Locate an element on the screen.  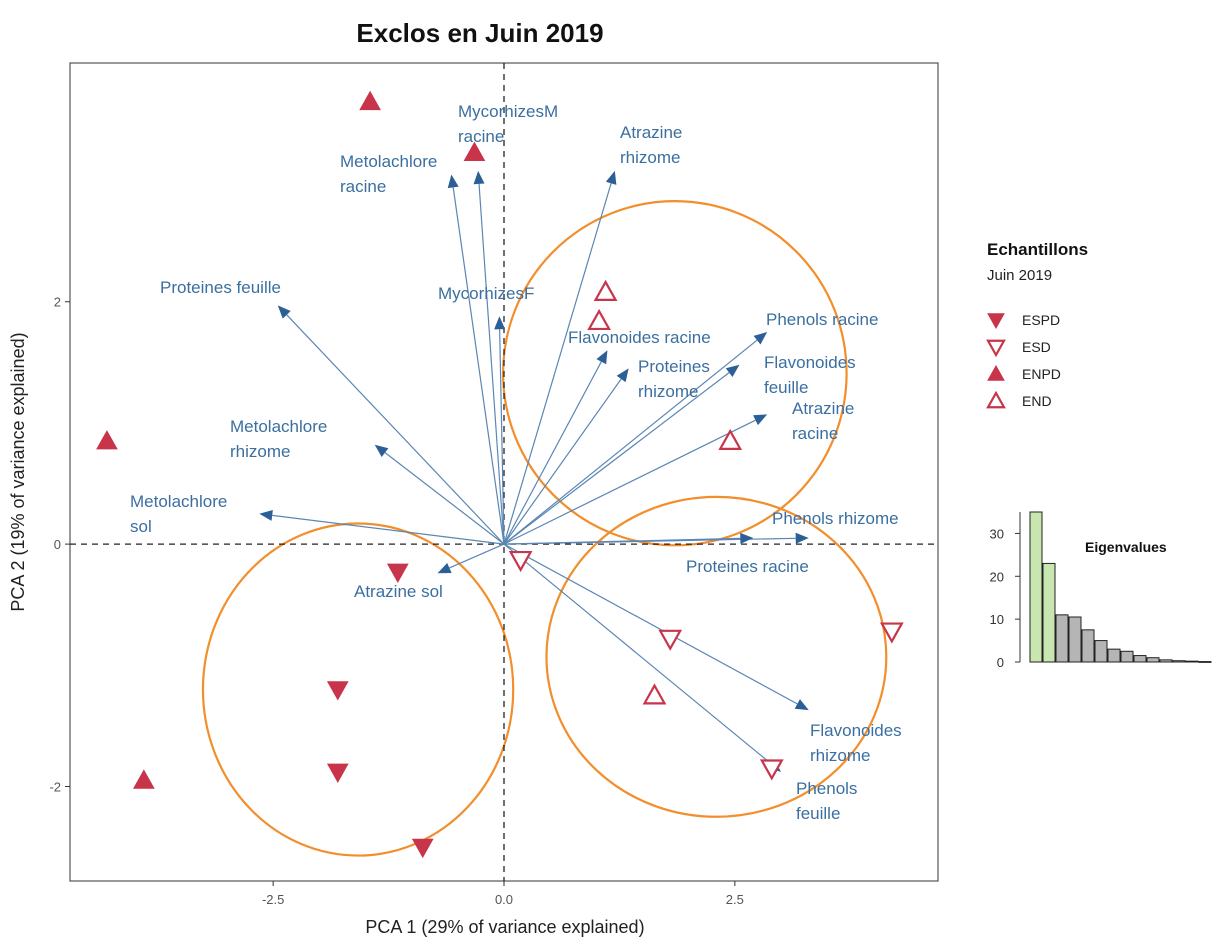
legend-key-enpd is located at coordinates (996, 372).